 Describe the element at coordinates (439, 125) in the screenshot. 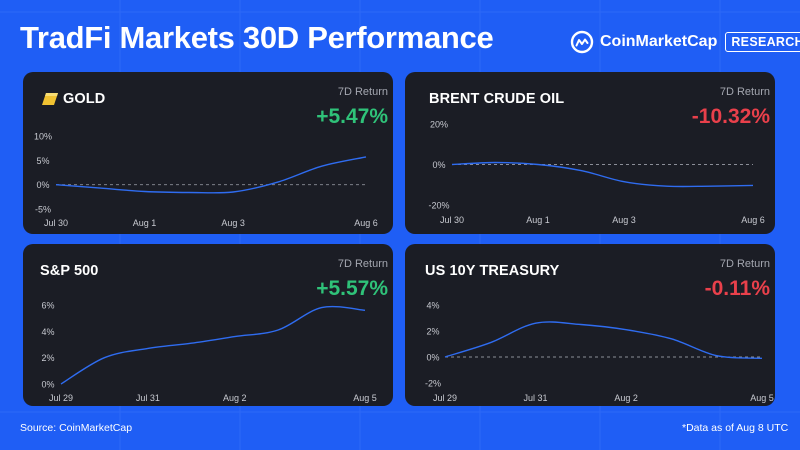

I see `y-tick-label: 20%` at that location.